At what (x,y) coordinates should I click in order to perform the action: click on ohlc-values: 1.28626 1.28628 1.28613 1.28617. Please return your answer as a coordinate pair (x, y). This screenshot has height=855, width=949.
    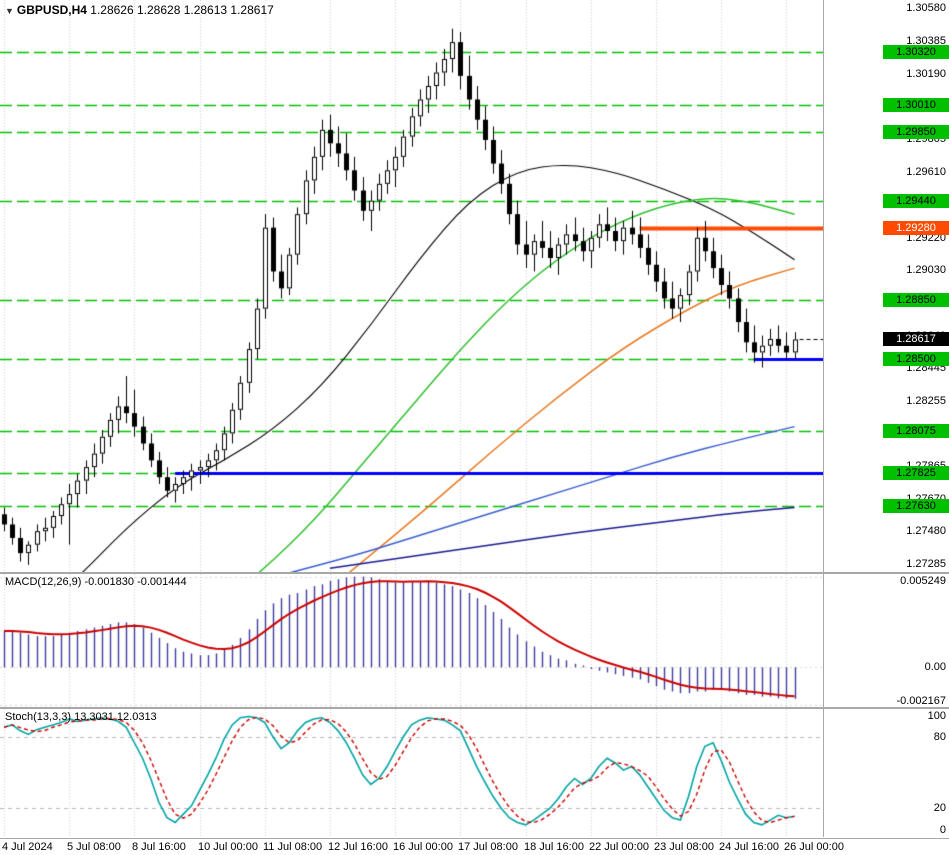
    Looking at the image, I should click on (182, 10).